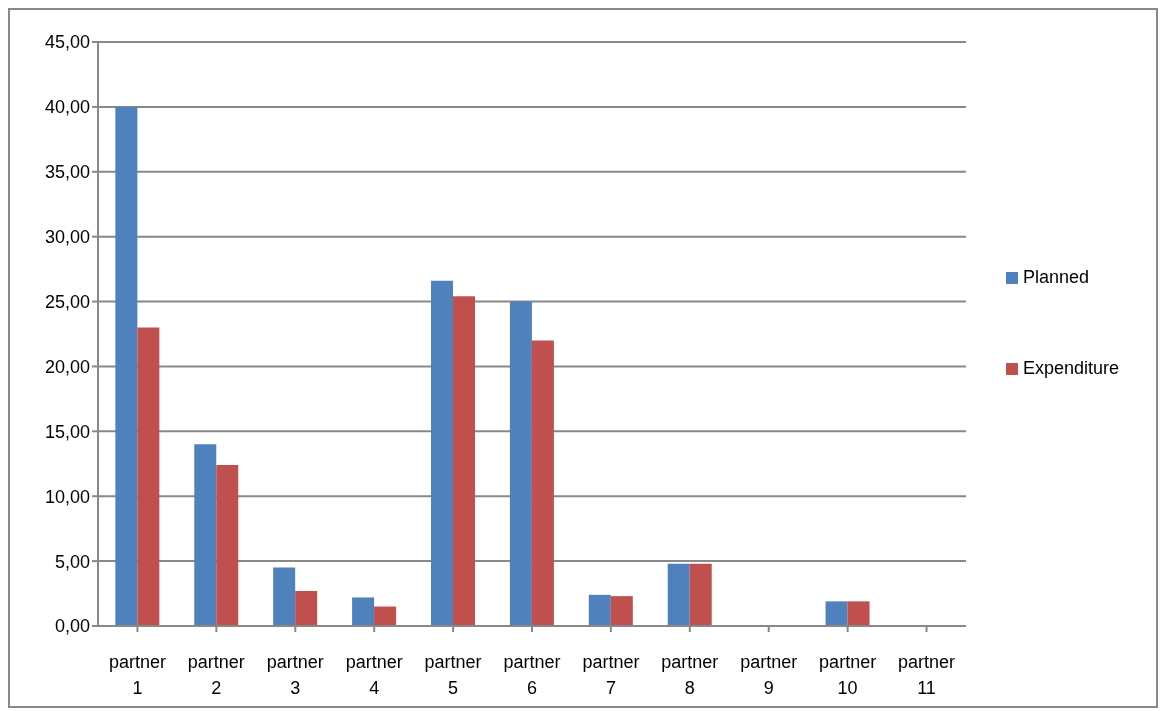 This screenshot has width=1162, height=711. What do you see at coordinates (611, 675) in the screenshot?
I see `x-tick-label: partner 7` at bounding box center [611, 675].